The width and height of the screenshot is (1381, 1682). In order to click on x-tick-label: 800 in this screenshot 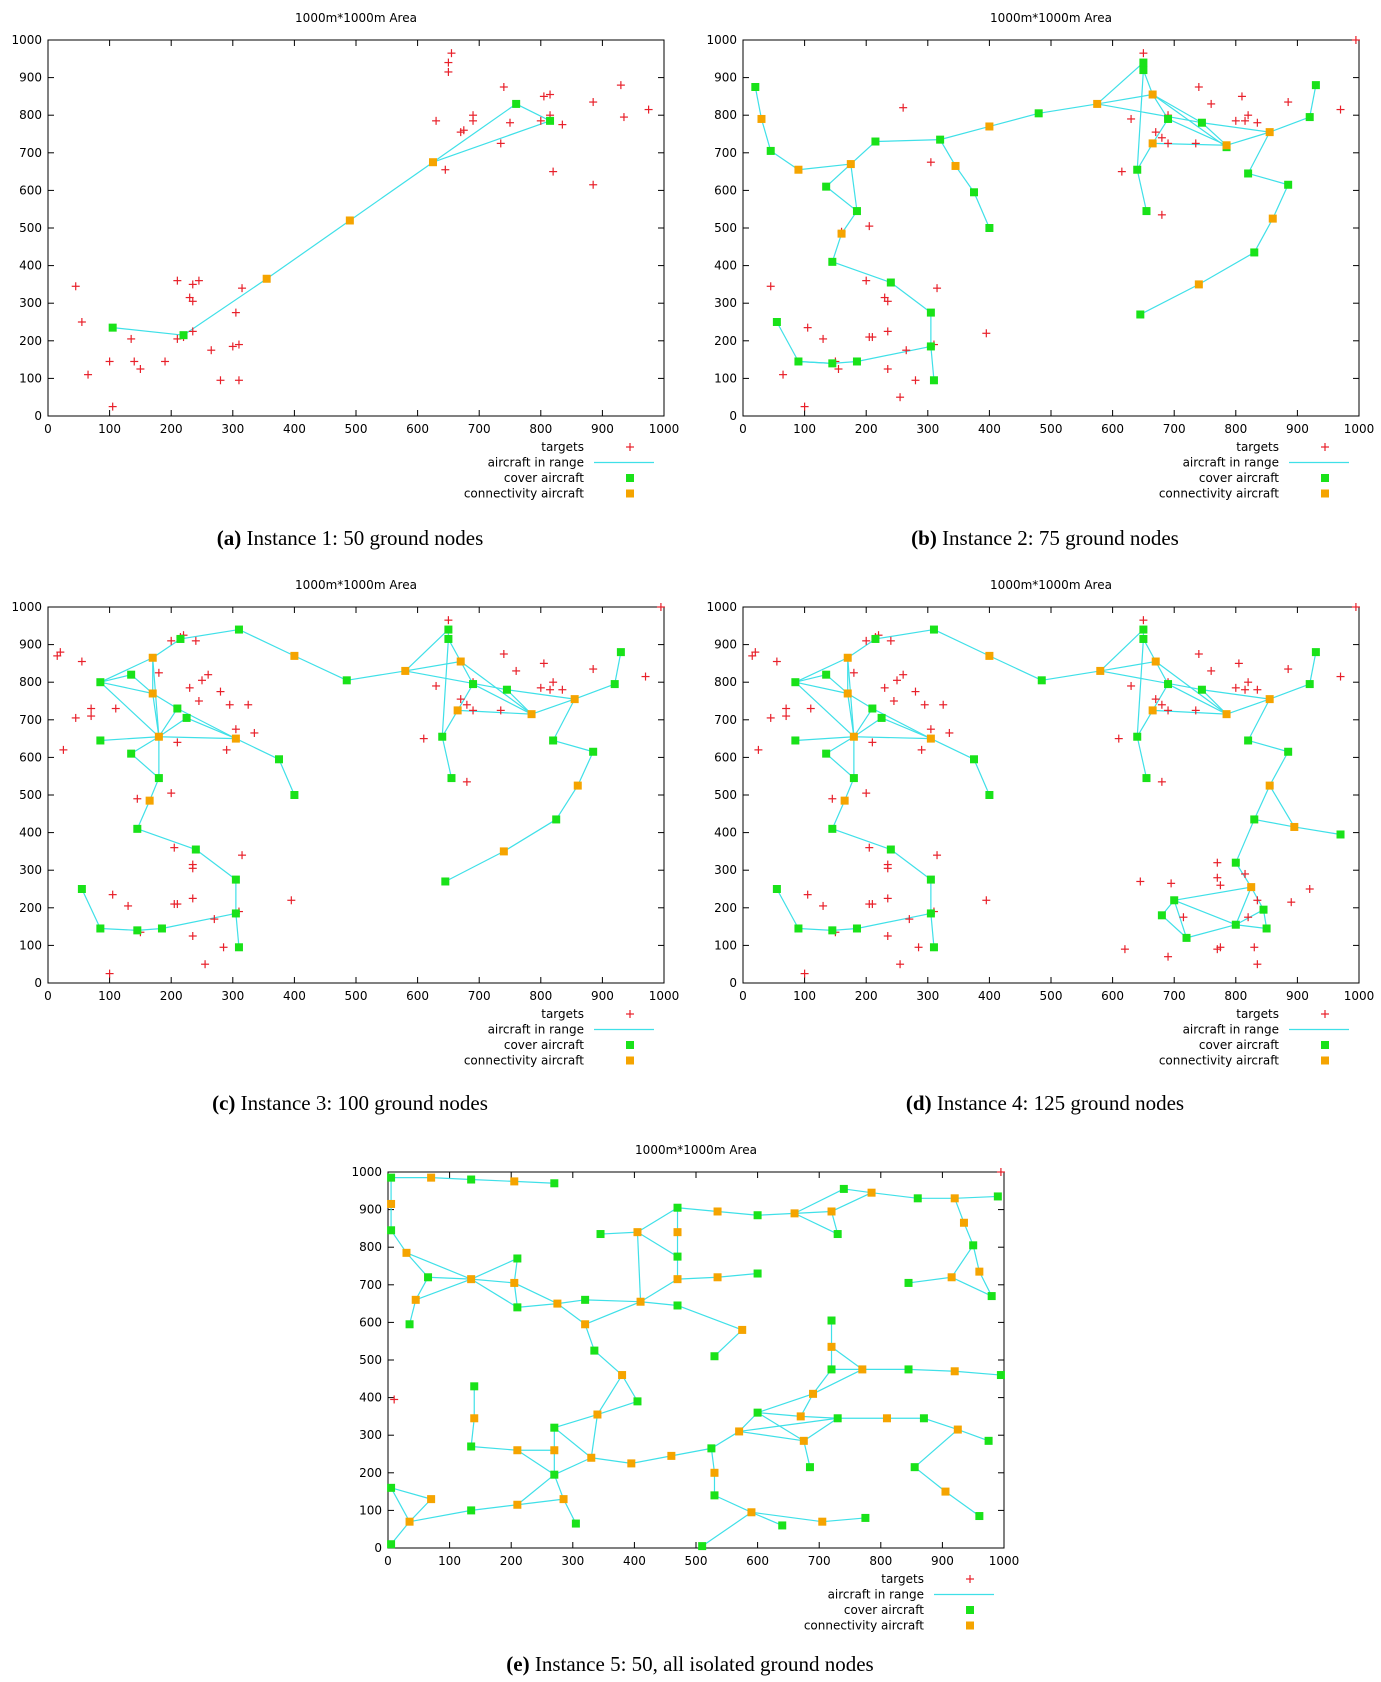, I will do `click(1235, 996)`.